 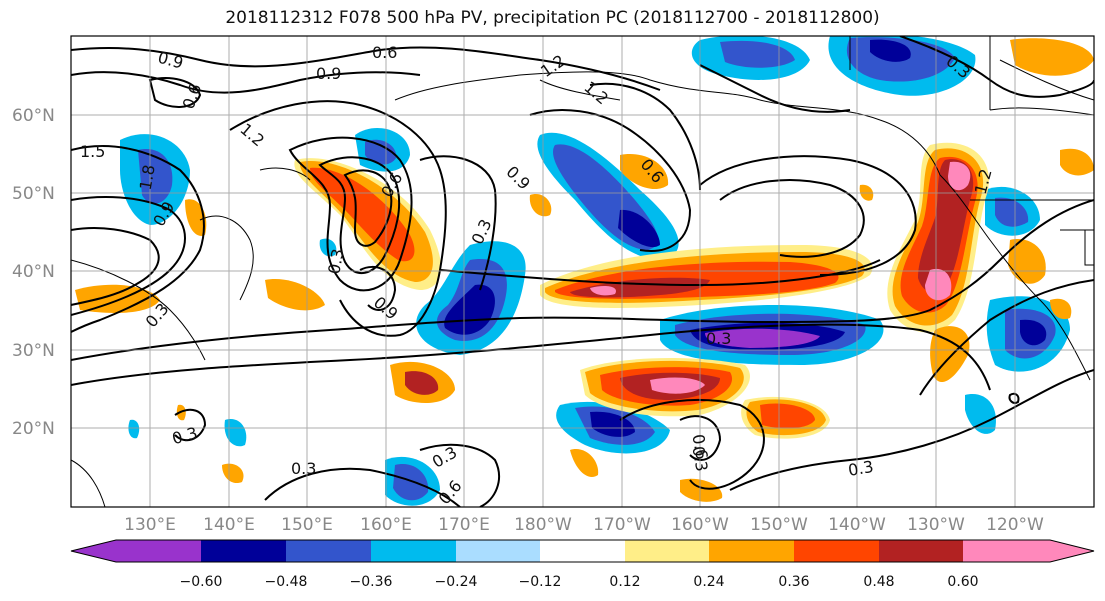 I want to click on lon-label: 160°E, so click(x=386, y=525).